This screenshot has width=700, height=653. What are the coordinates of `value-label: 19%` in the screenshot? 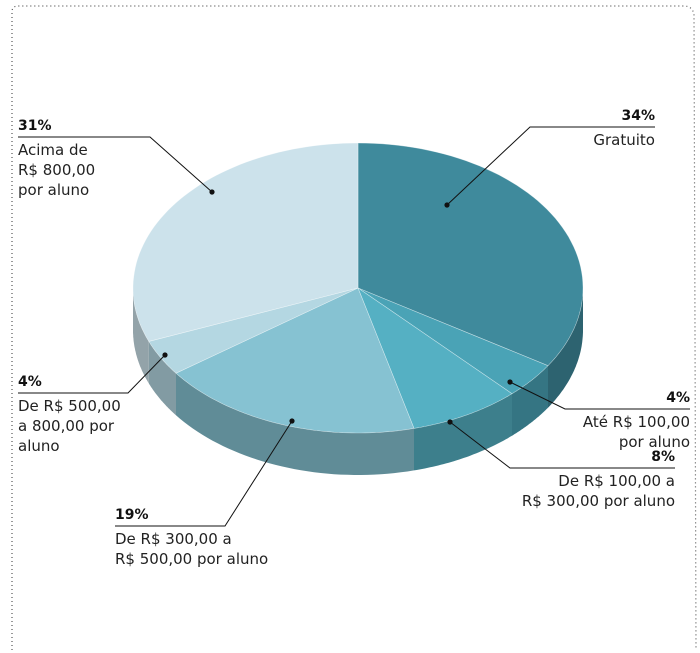 It's located at (132, 515).